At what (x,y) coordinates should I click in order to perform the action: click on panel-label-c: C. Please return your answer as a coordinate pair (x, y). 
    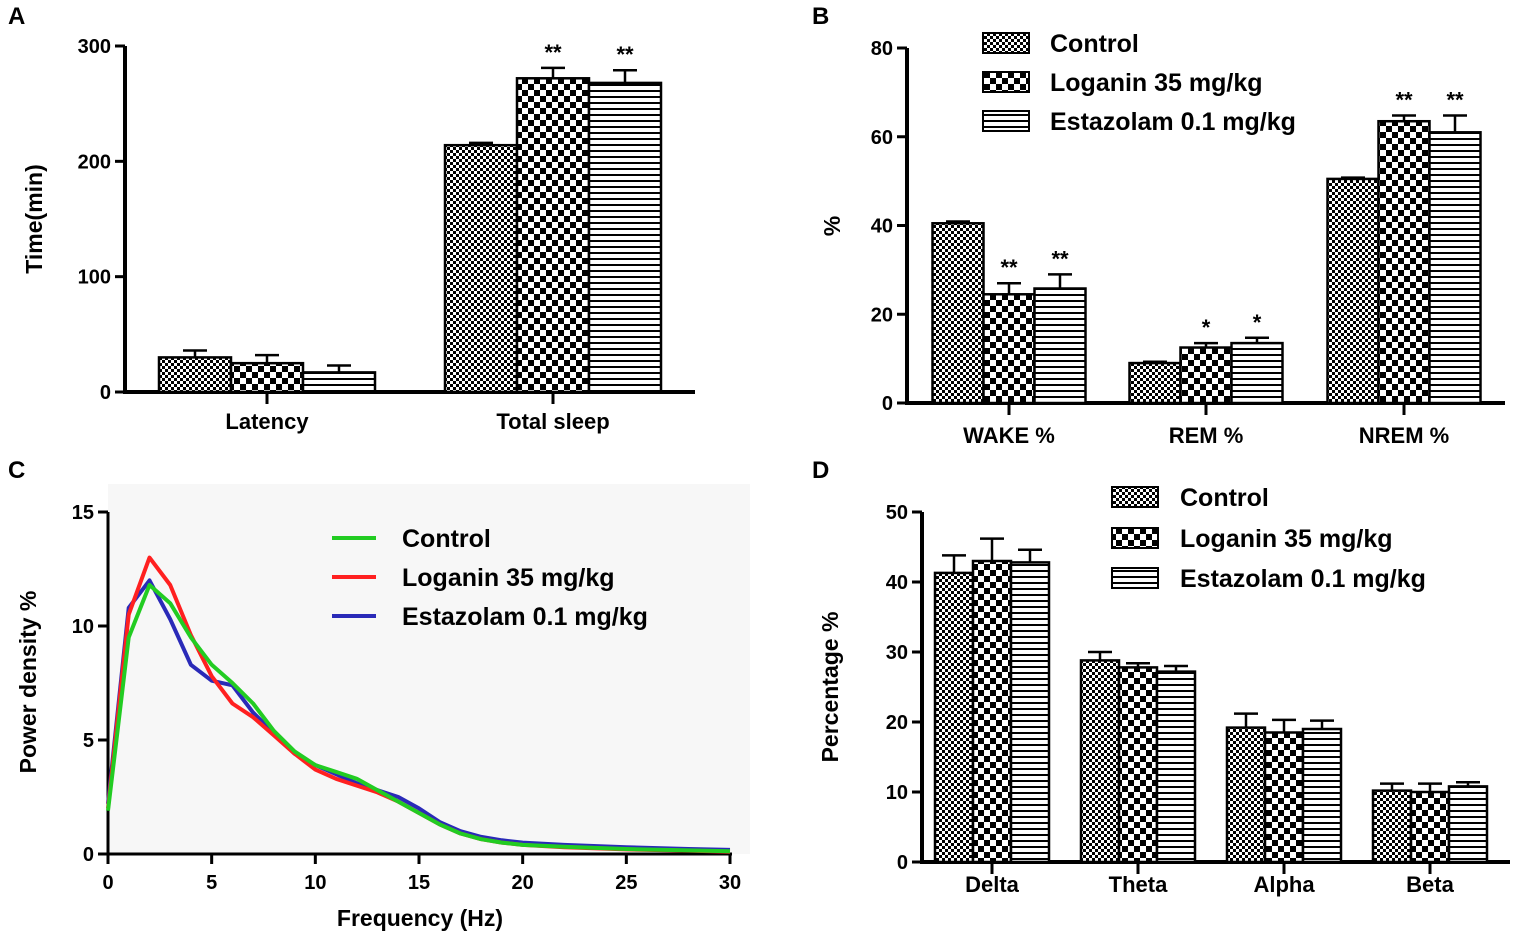
    Looking at the image, I should click on (16, 470).